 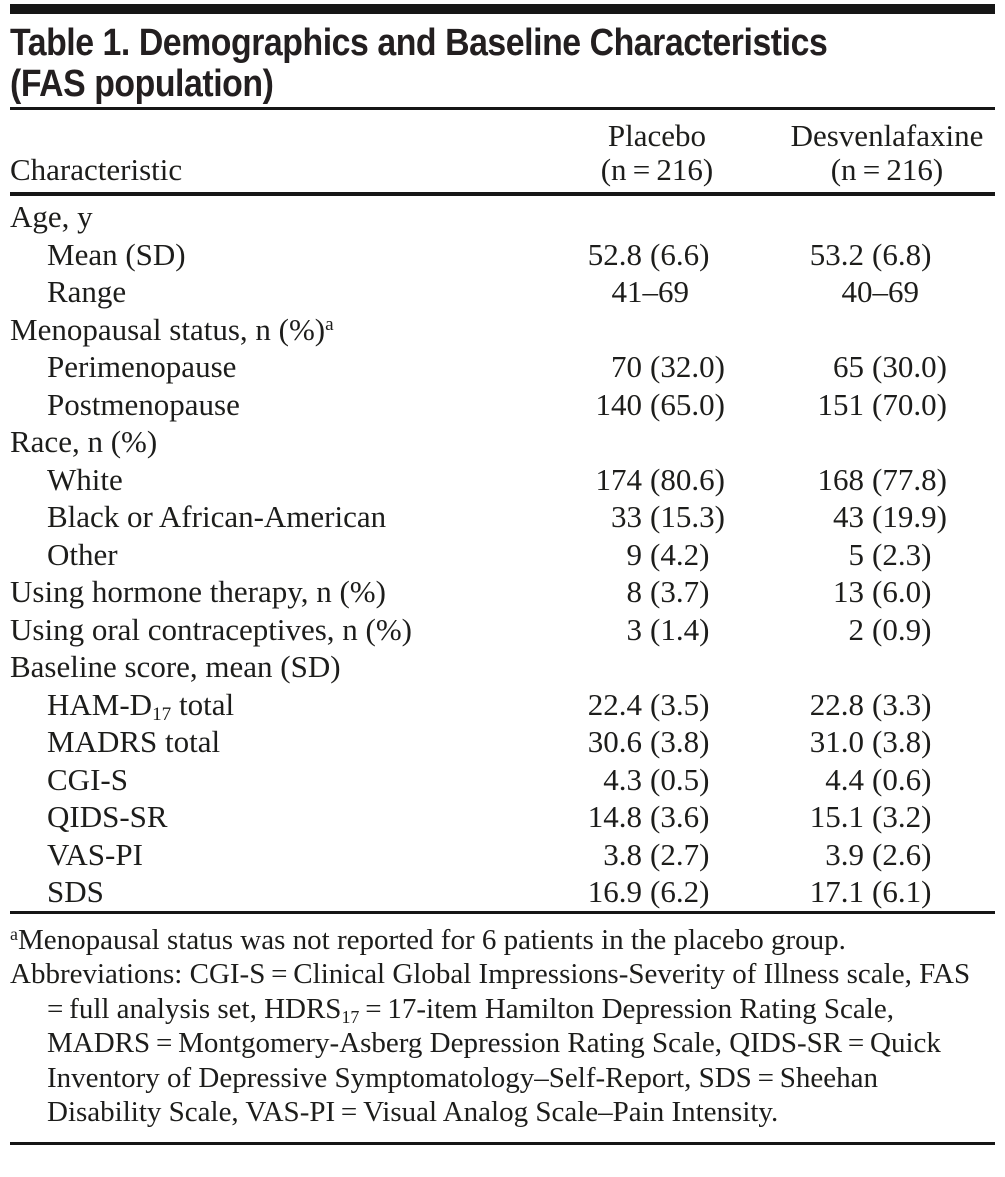 I want to click on placebo-value-pct: (15.3), so click(x=687, y=516).